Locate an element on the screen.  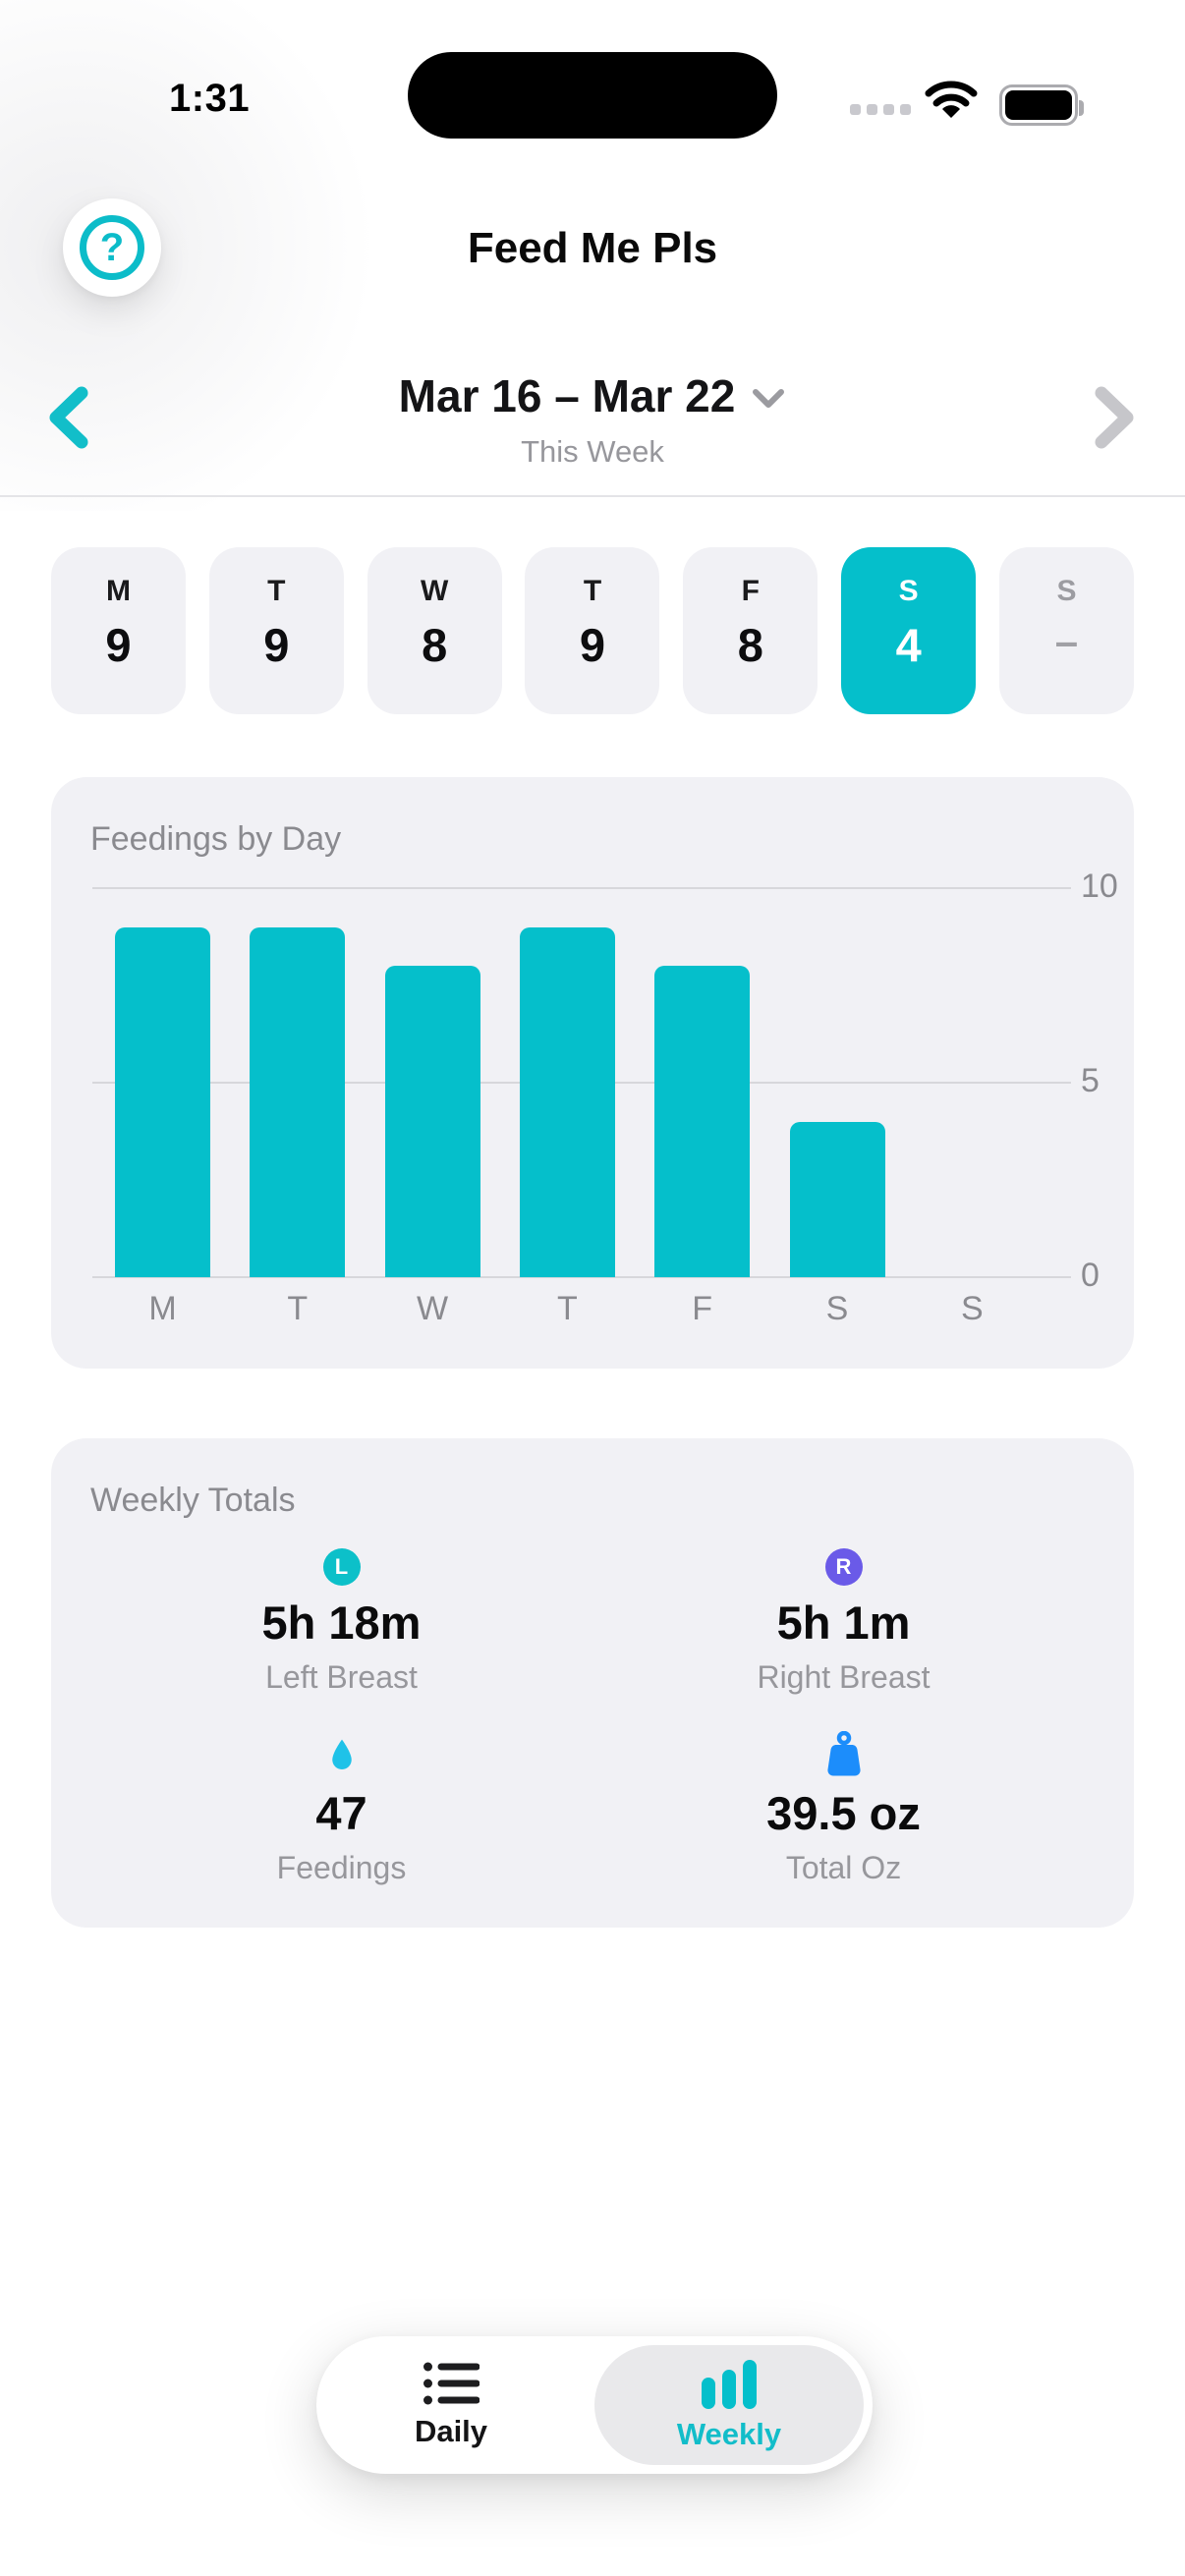
stat-total-oz: 39.5 oz Total Oz is located at coordinates (844, 1807).